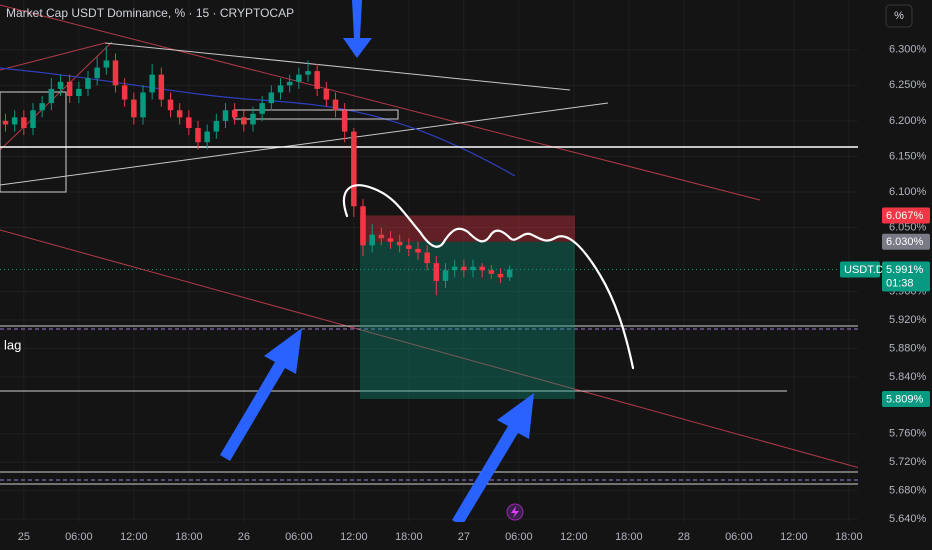  I want to click on last-price-name: USDT.D, so click(864, 270).